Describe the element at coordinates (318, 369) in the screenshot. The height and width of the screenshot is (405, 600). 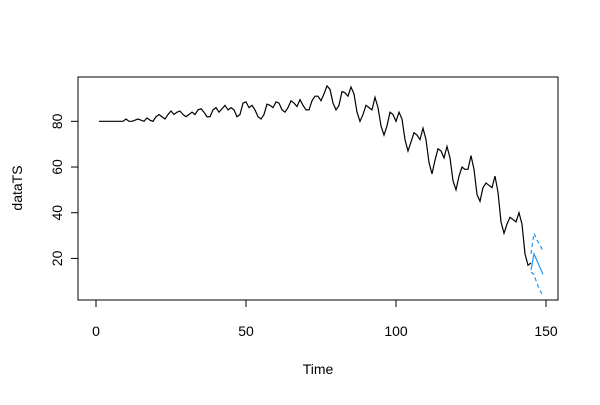
I see `x-axis-label: Time` at that location.